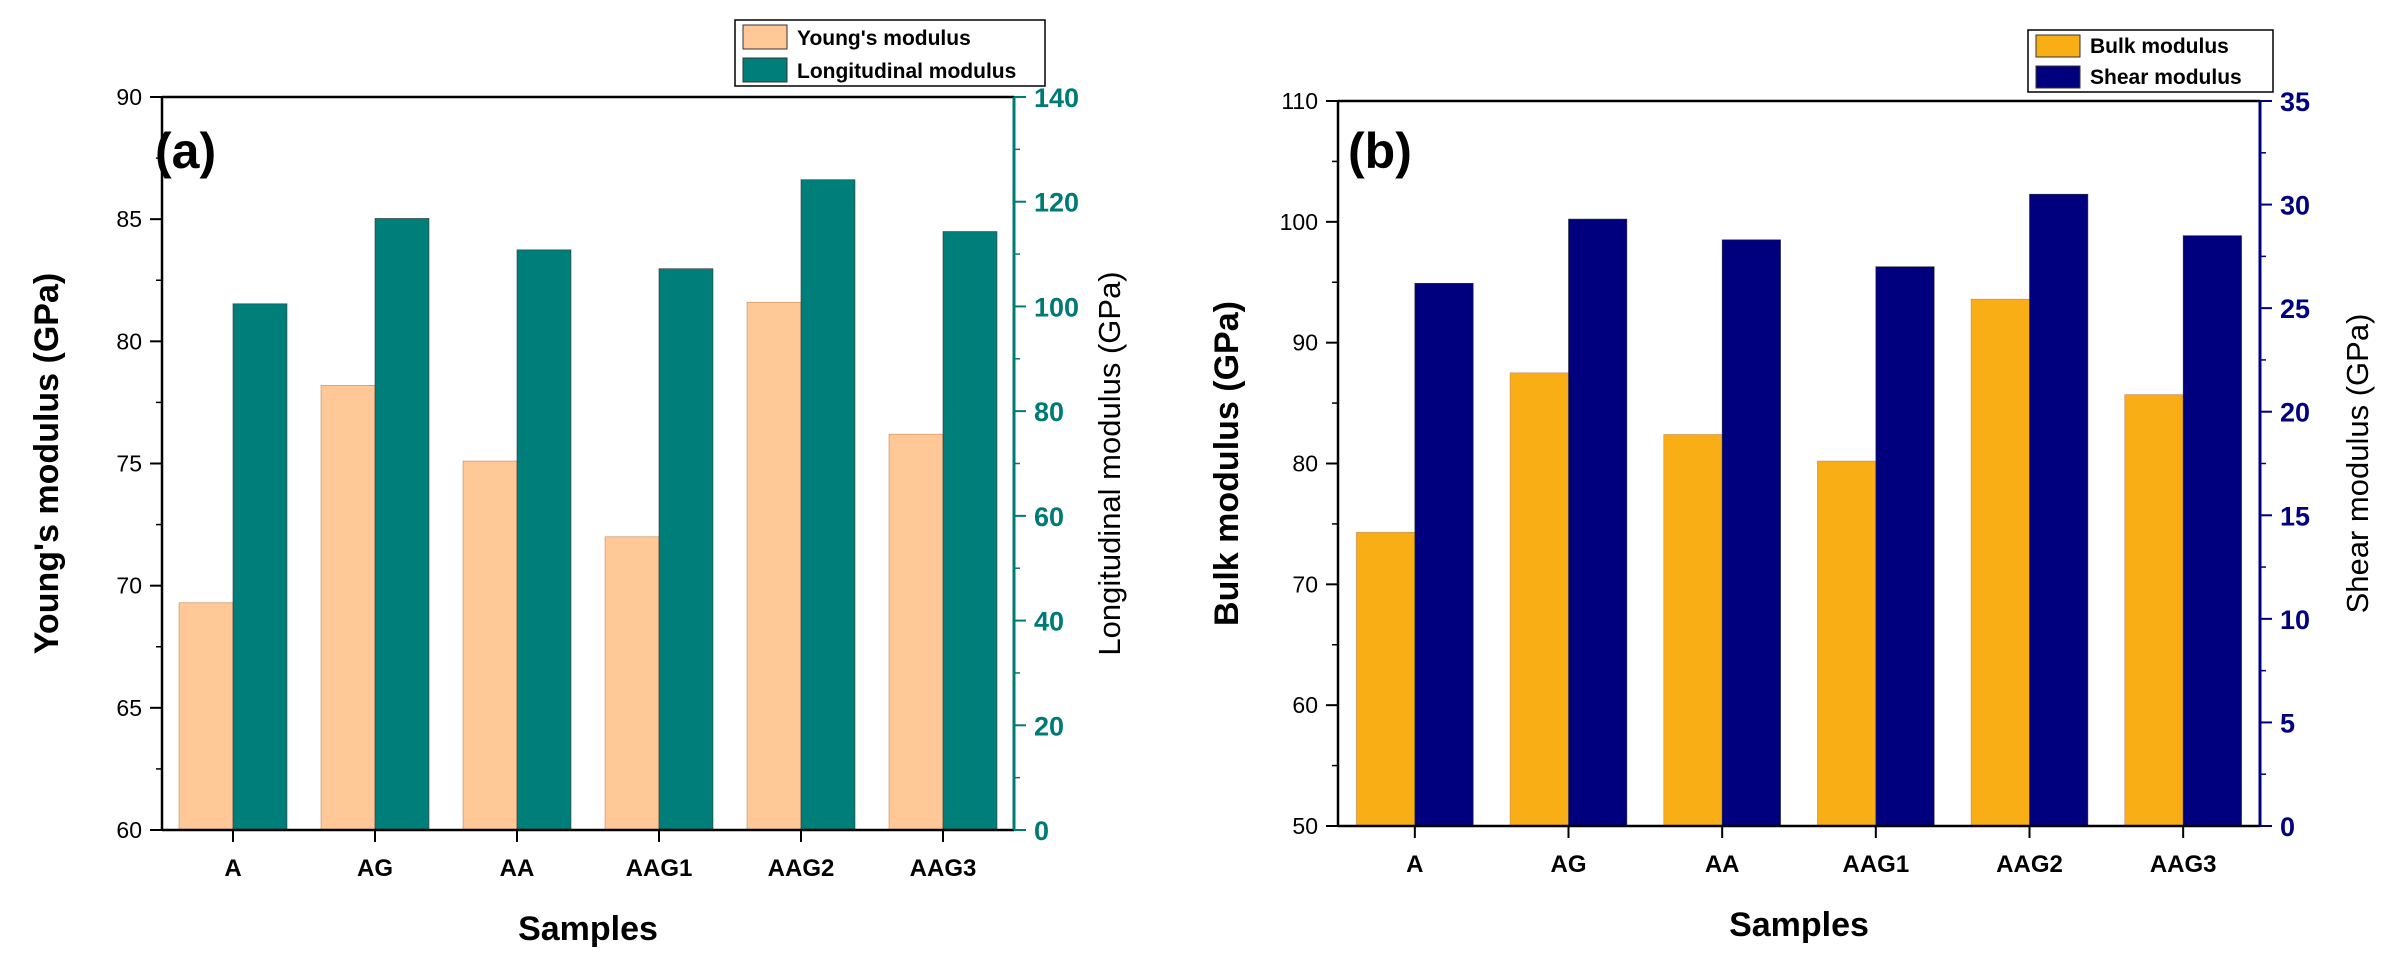  What do you see at coordinates (1905, 546) in the screenshot?
I see `bar-shear-modulus-aag1` at bounding box center [1905, 546].